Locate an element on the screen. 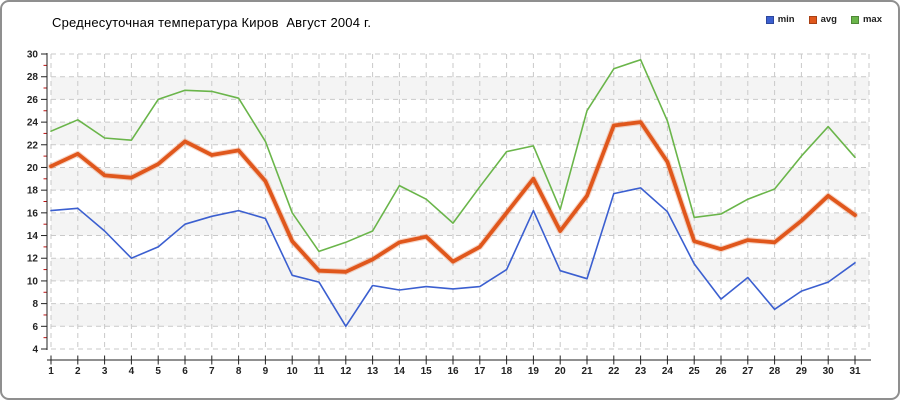  x-axis-tick-label: 8 is located at coordinates (239, 371).